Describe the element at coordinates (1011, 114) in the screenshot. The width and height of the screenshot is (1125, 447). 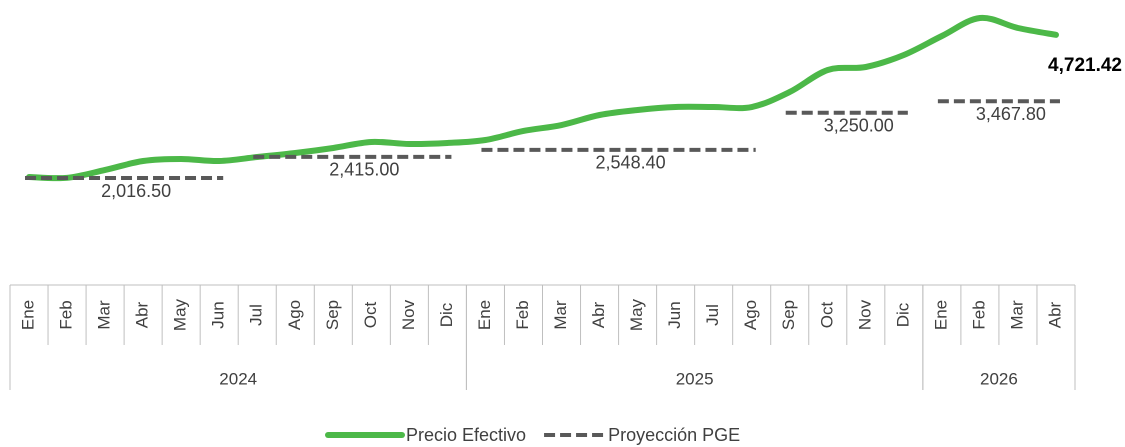
I see `data-label: 3,467.80` at that location.